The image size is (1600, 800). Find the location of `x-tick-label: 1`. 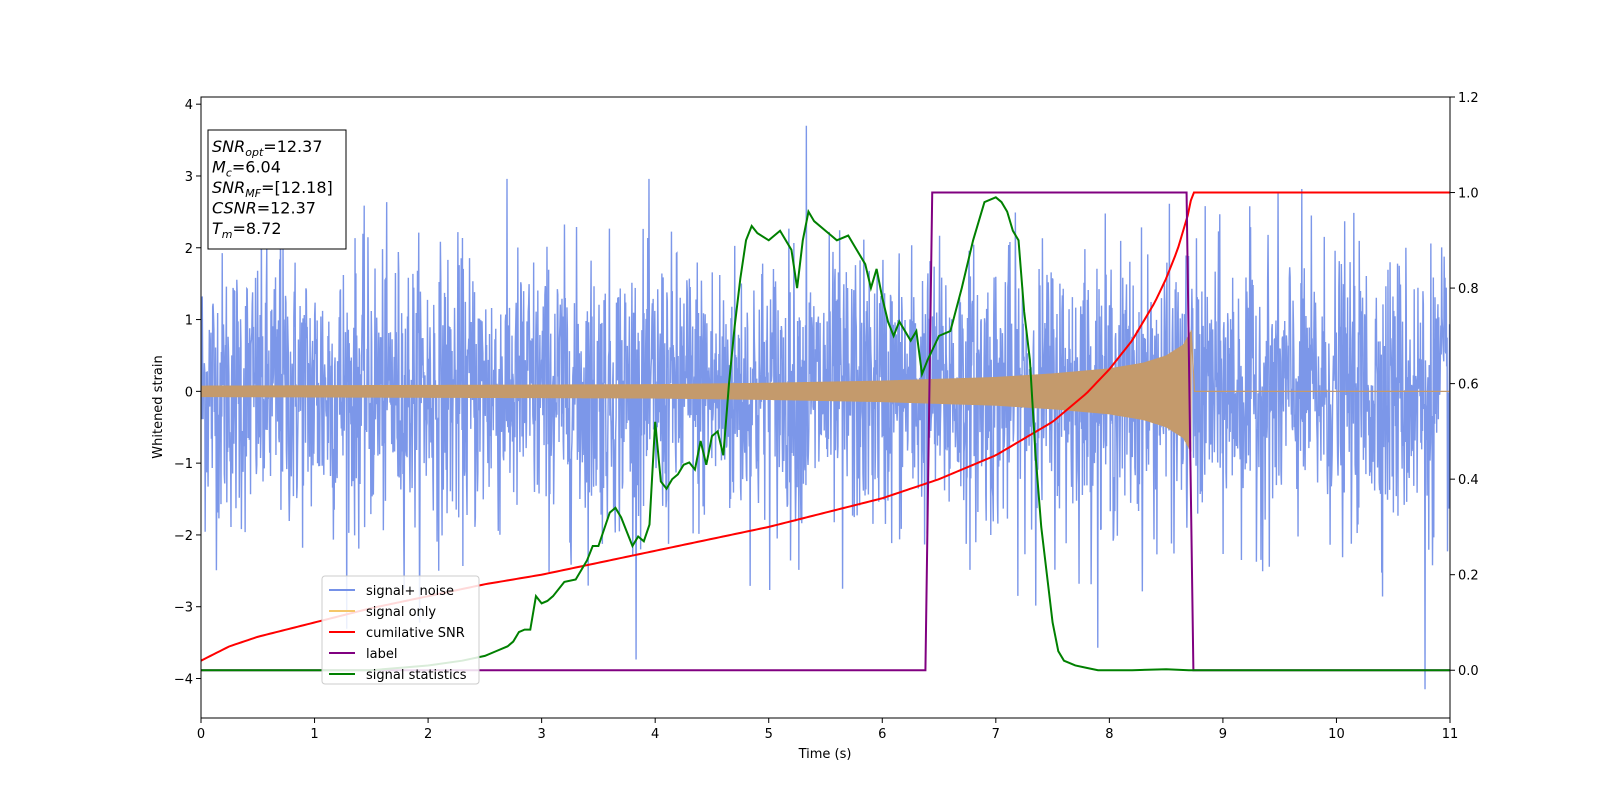

x-tick-label: 1 is located at coordinates (314, 734).